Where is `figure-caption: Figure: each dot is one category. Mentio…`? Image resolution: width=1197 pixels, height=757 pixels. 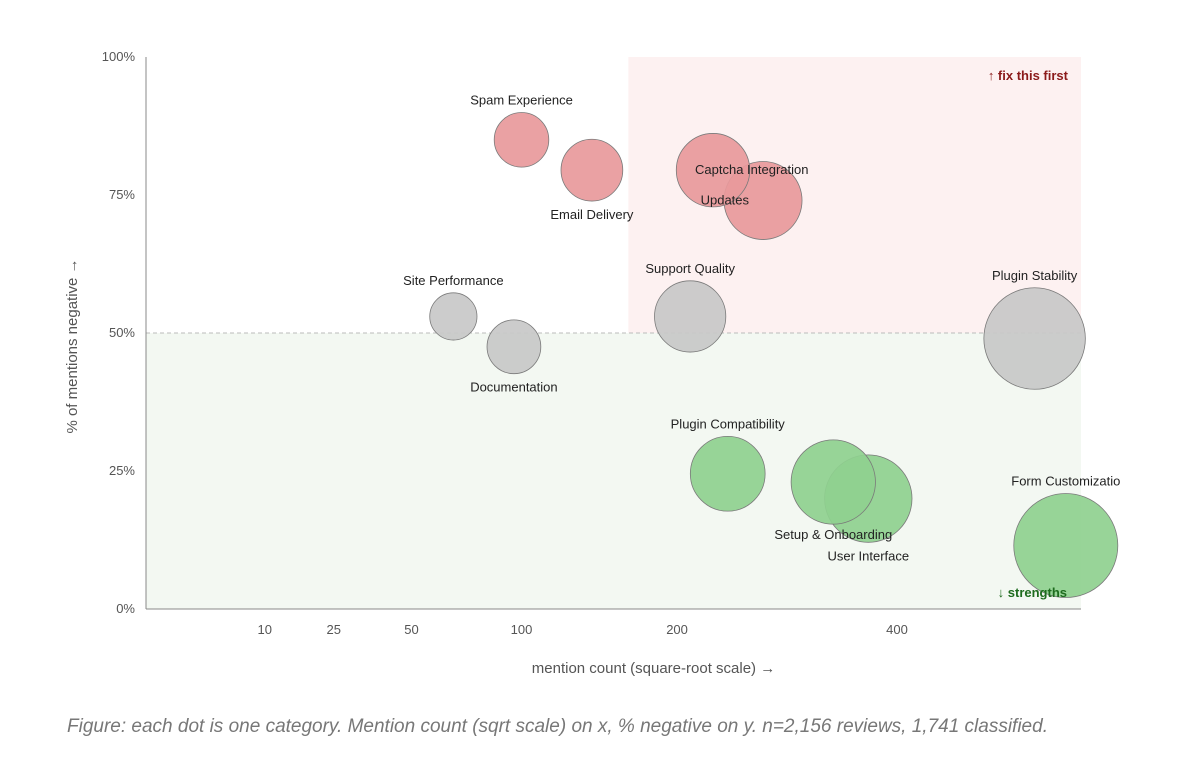
figure-caption: Figure: each dot is one category. Mentio… is located at coordinates (557, 726).